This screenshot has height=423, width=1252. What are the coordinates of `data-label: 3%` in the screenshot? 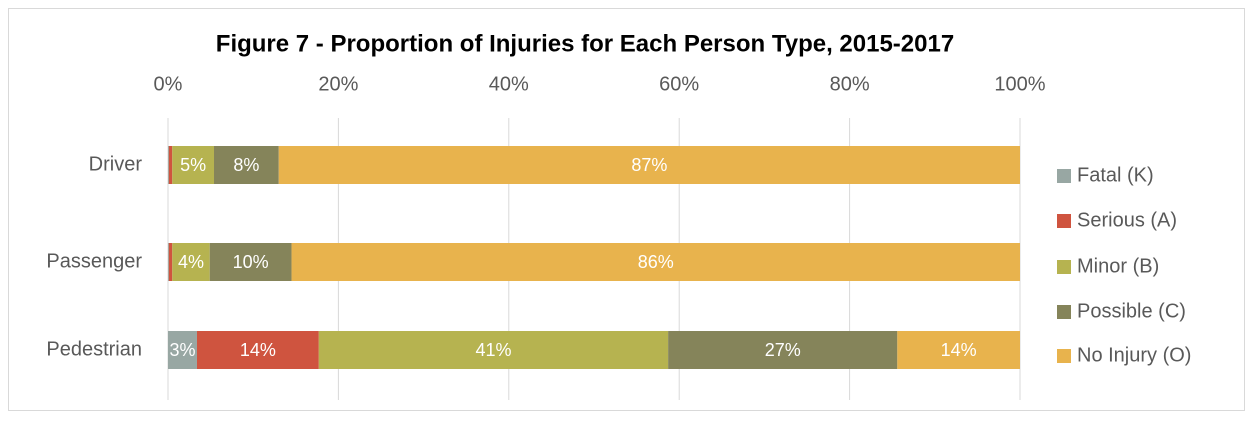 It's located at (182, 350).